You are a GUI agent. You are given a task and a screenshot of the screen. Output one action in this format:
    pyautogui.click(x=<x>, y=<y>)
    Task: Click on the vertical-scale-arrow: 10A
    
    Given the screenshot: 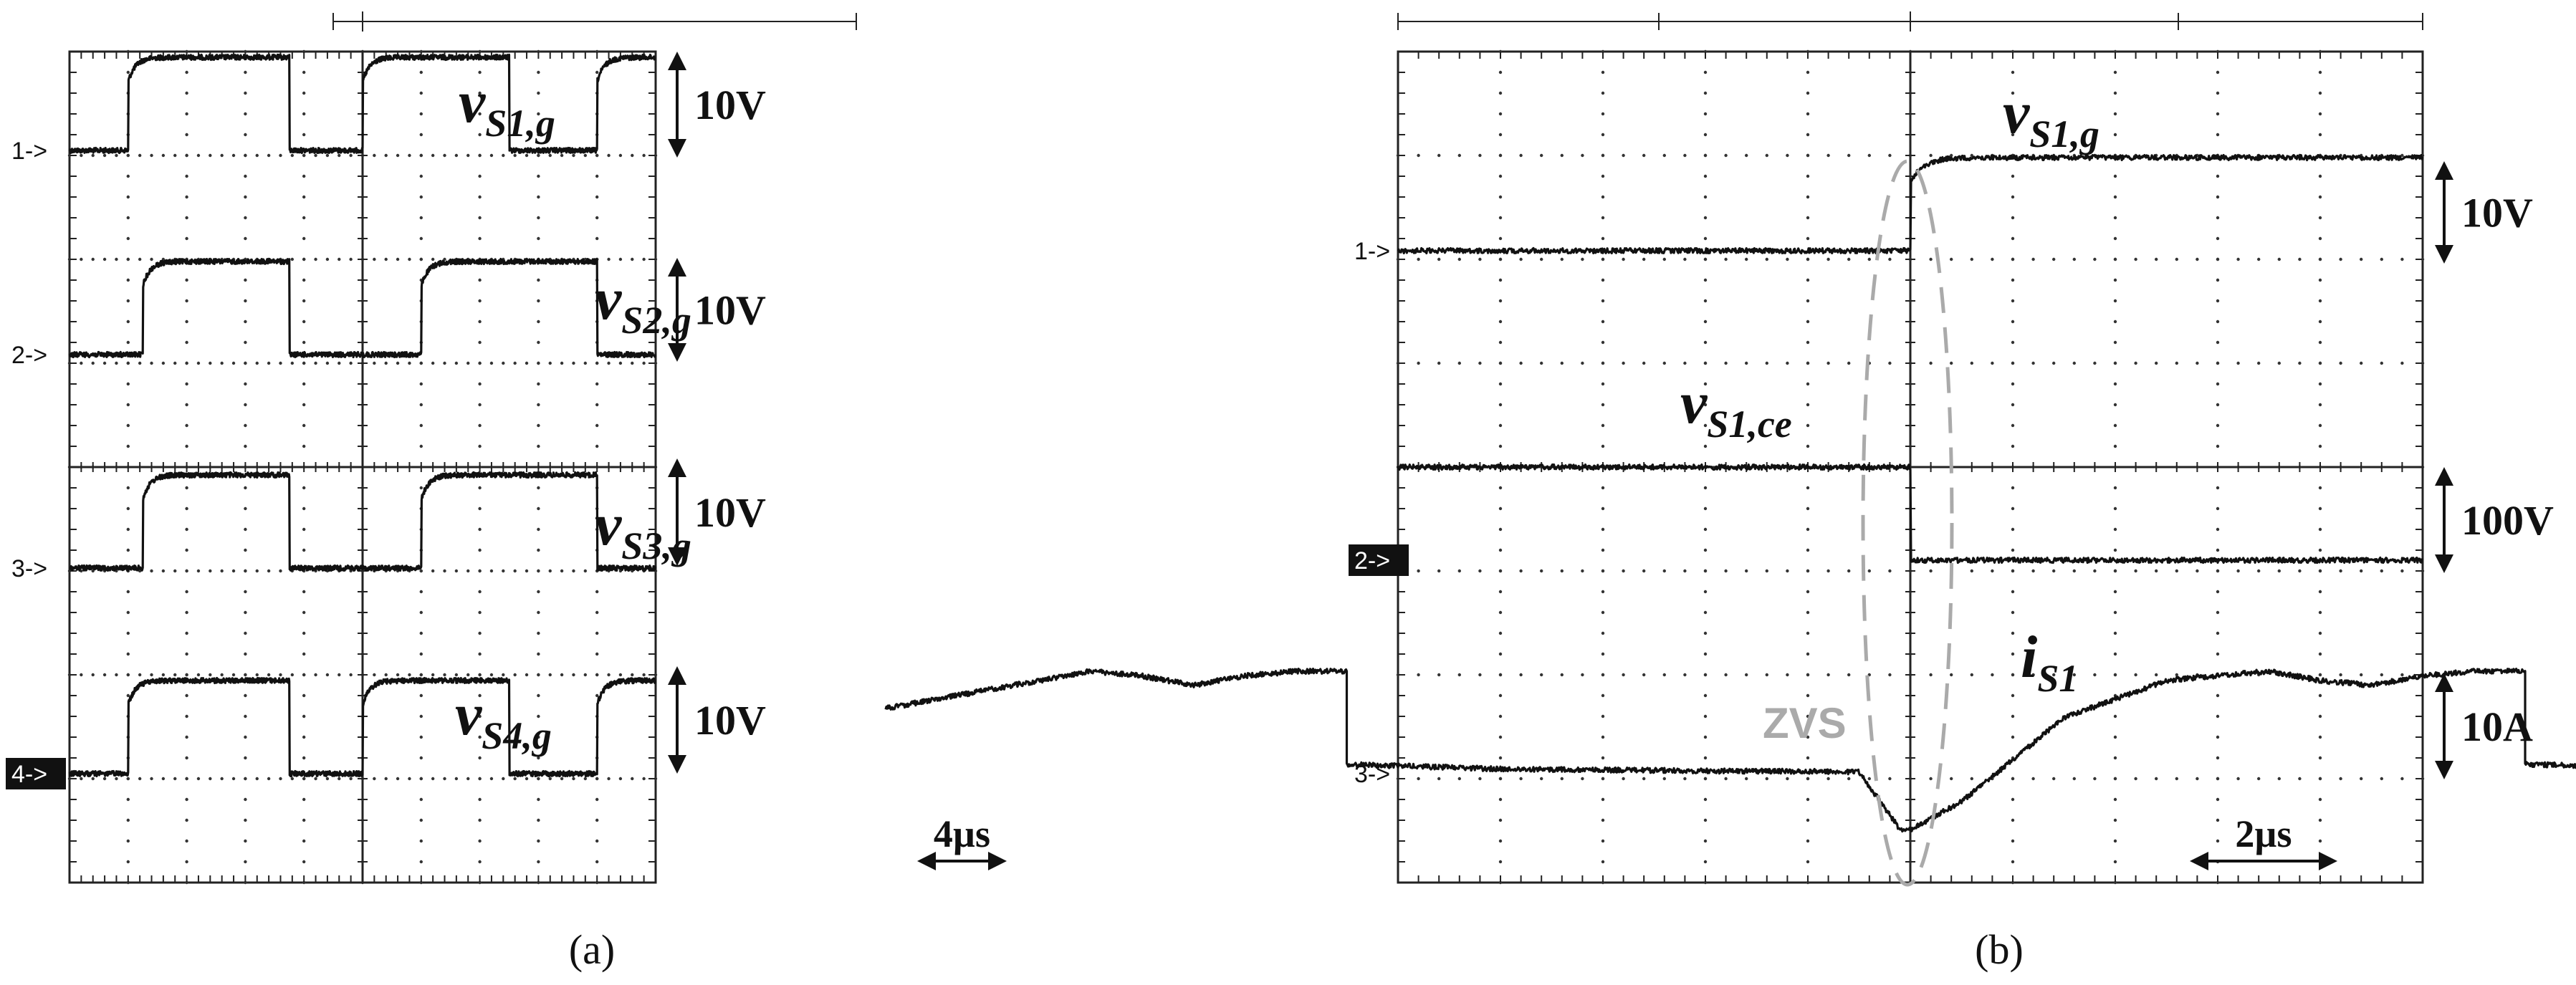 What is the action you would take?
    pyautogui.click(x=2484, y=726)
    